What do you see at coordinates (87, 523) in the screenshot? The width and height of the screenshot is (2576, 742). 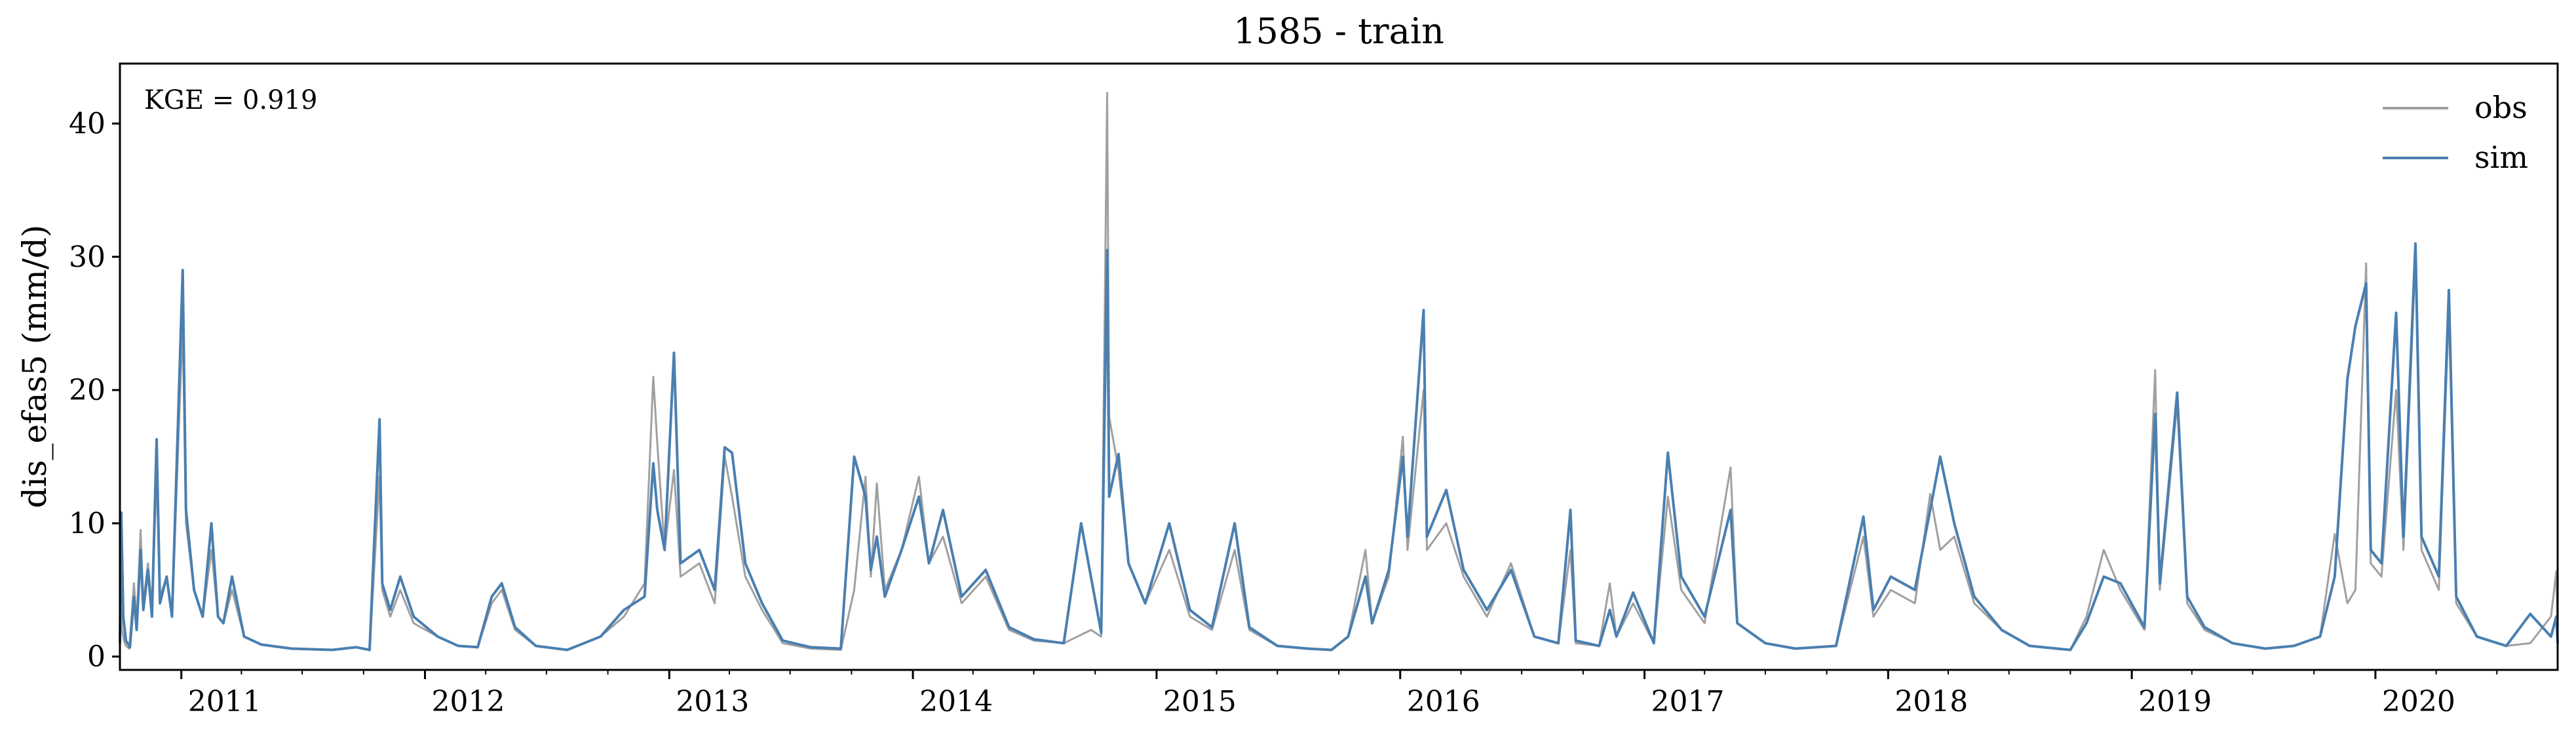 I see `y-tick-label: 10` at bounding box center [87, 523].